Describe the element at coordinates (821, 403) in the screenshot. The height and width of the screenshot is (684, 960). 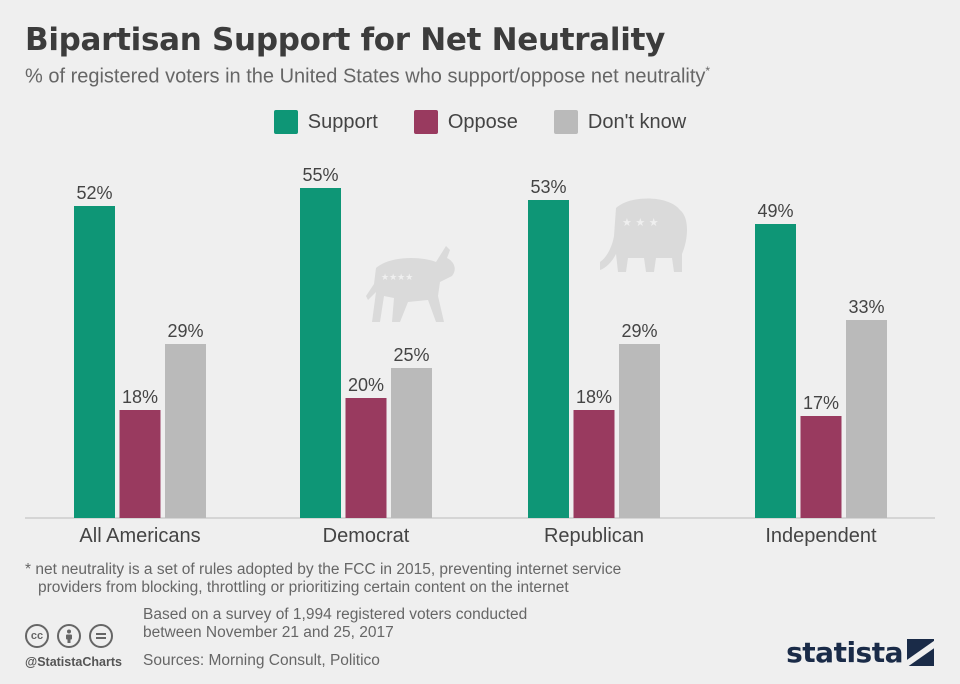
I see `data-label-independent-oppose: 17%` at that location.